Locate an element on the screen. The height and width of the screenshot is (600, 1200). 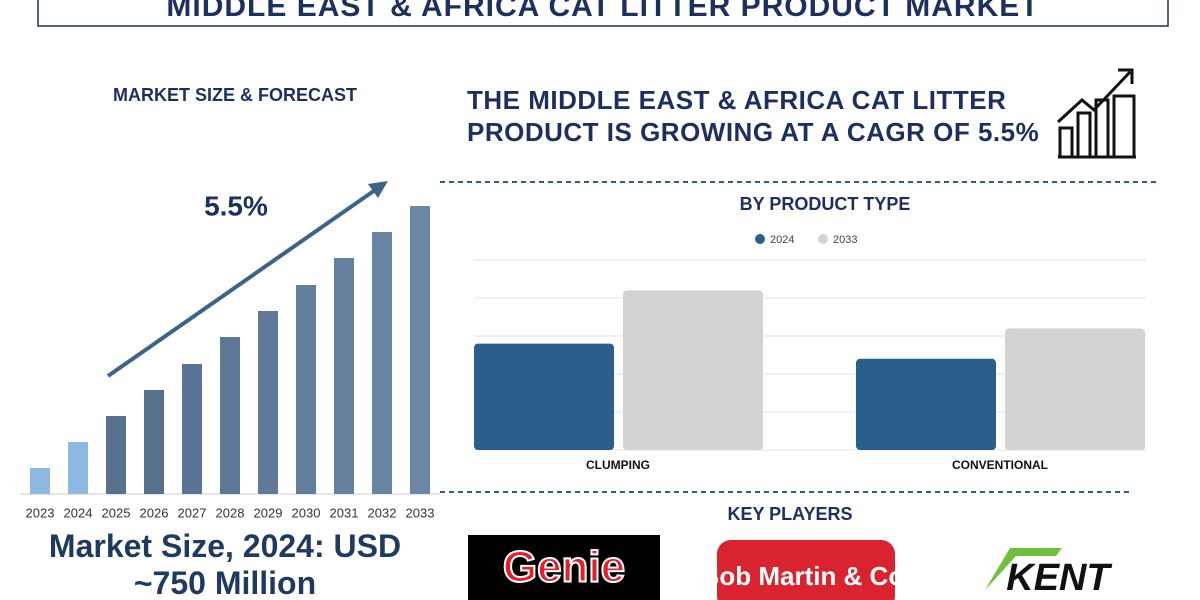
market-size: Market Size, 2024: USD ~750 Million is located at coordinates (225, 564).